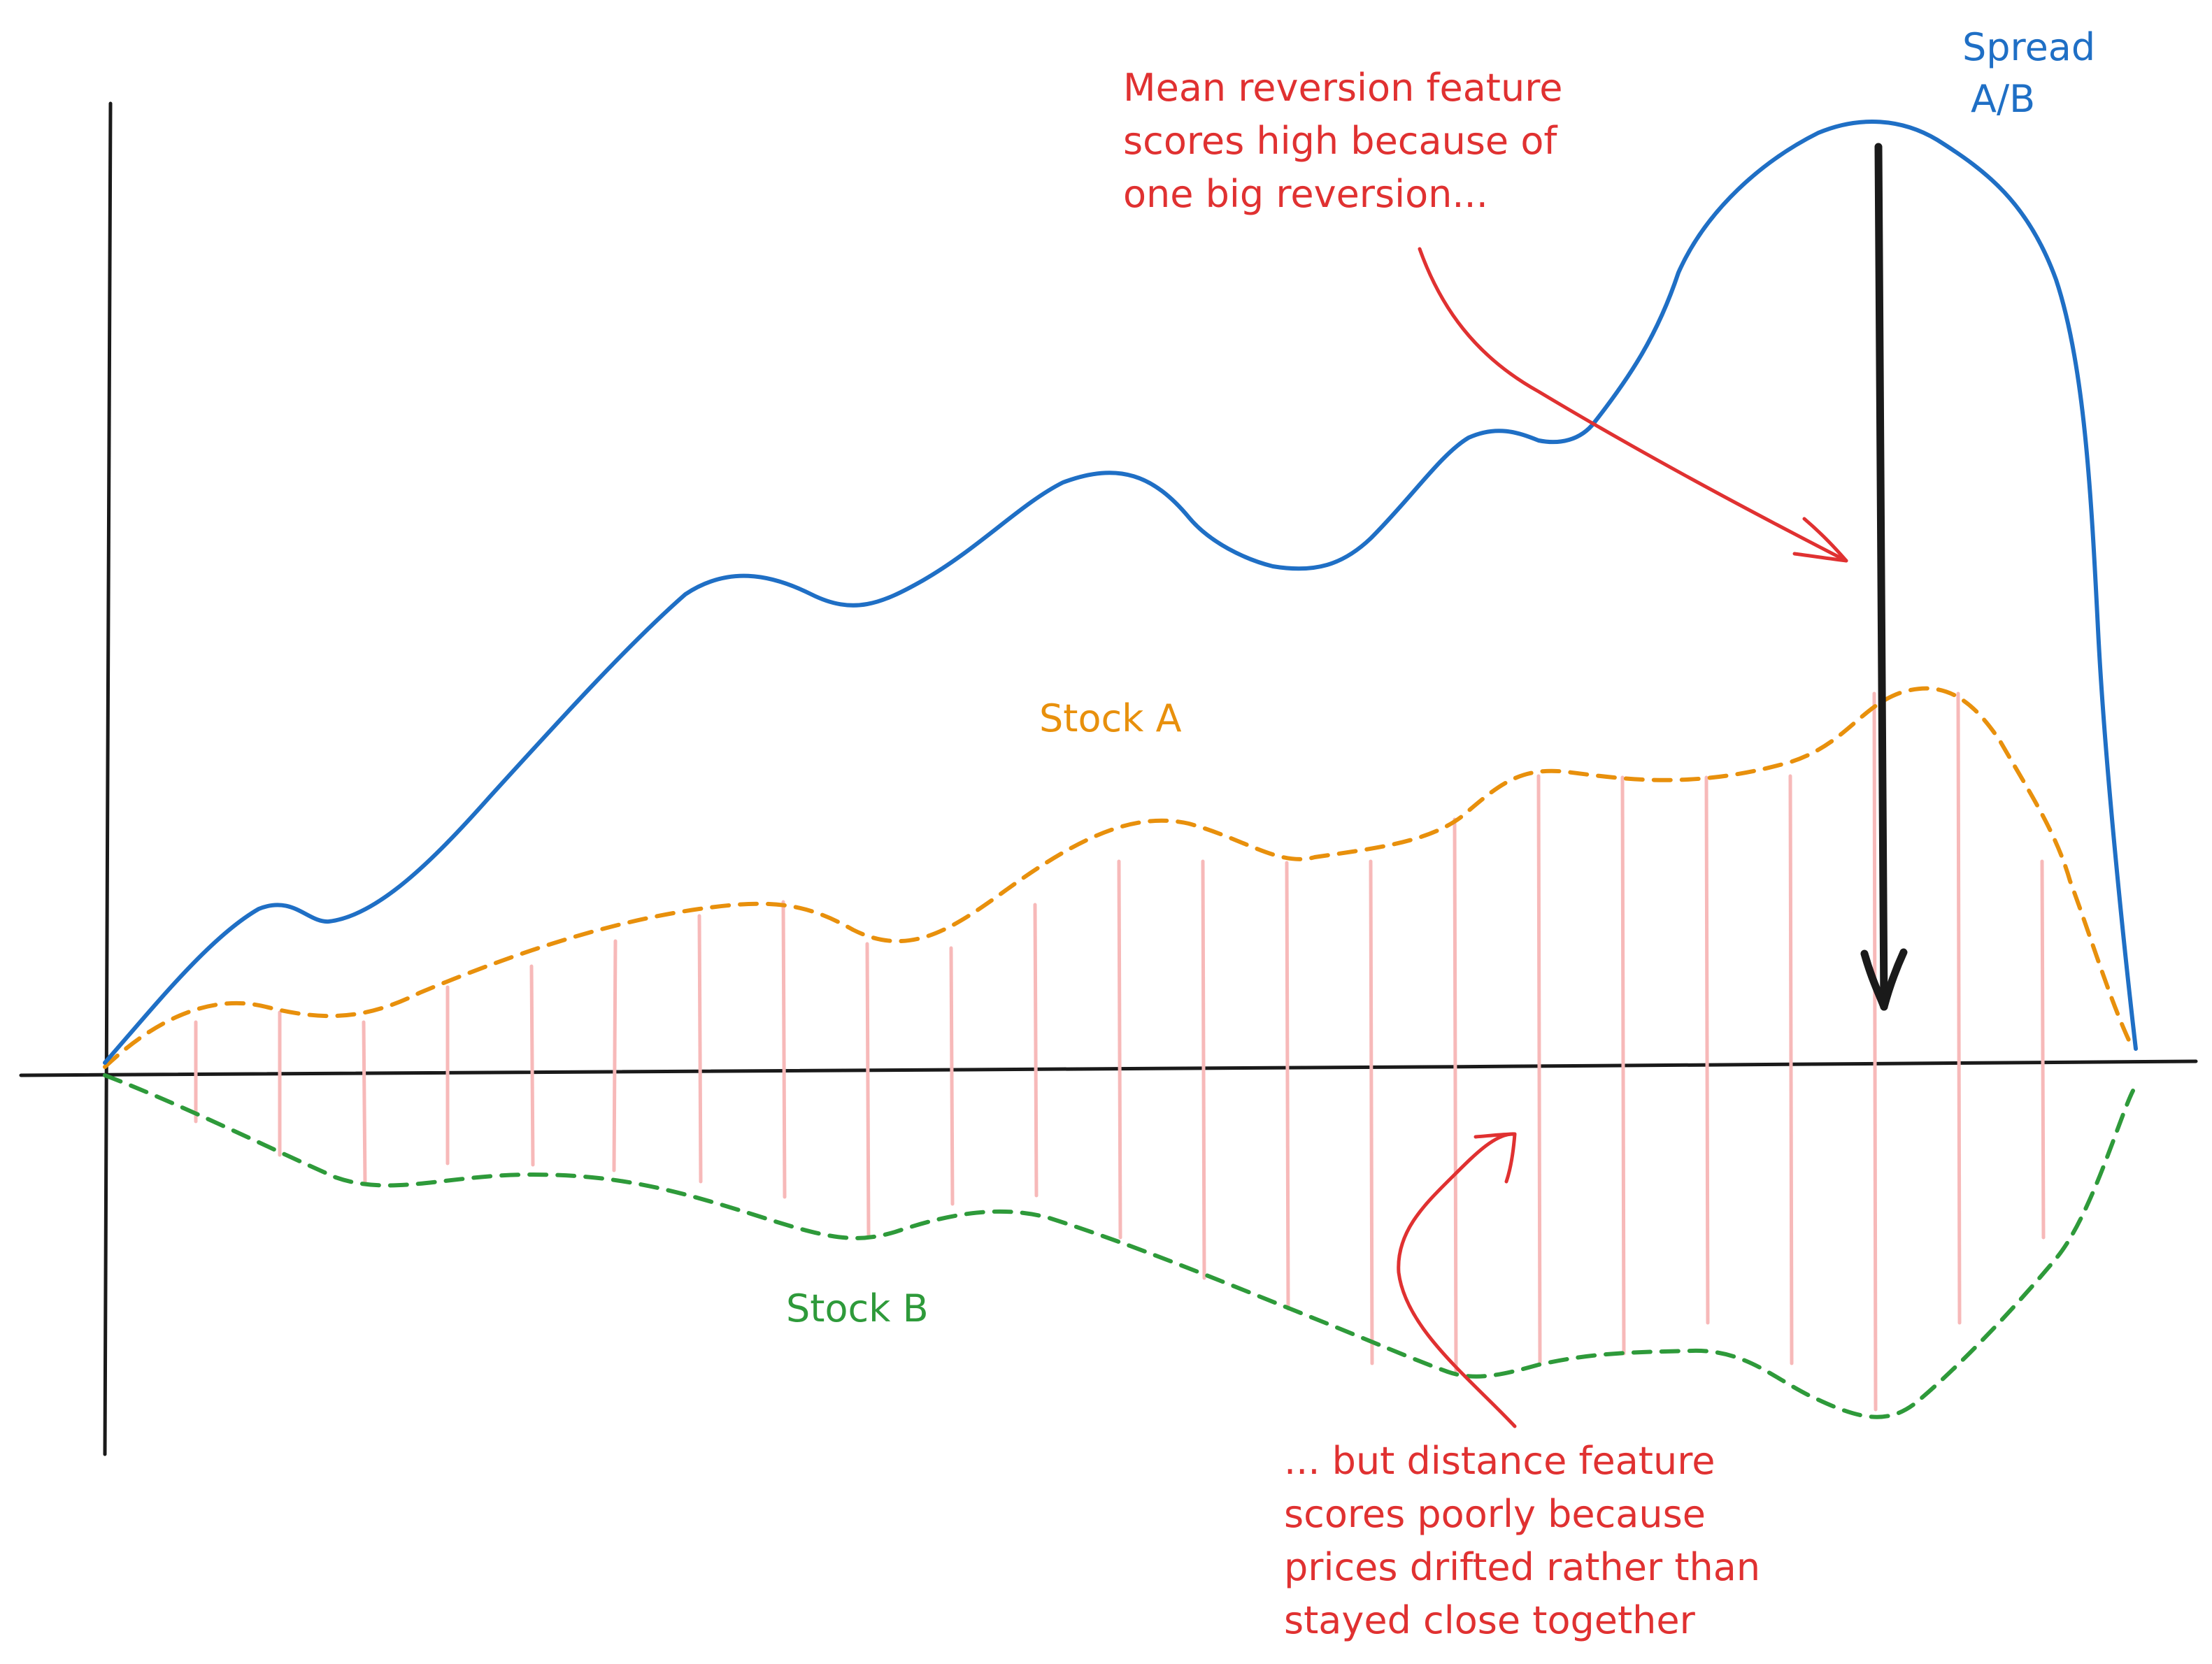 This screenshot has height=1664, width=2212. What do you see at coordinates (2003, 99) in the screenshot?
I see `spread-label-line2: A/B` at bounding box center [2003, 99].